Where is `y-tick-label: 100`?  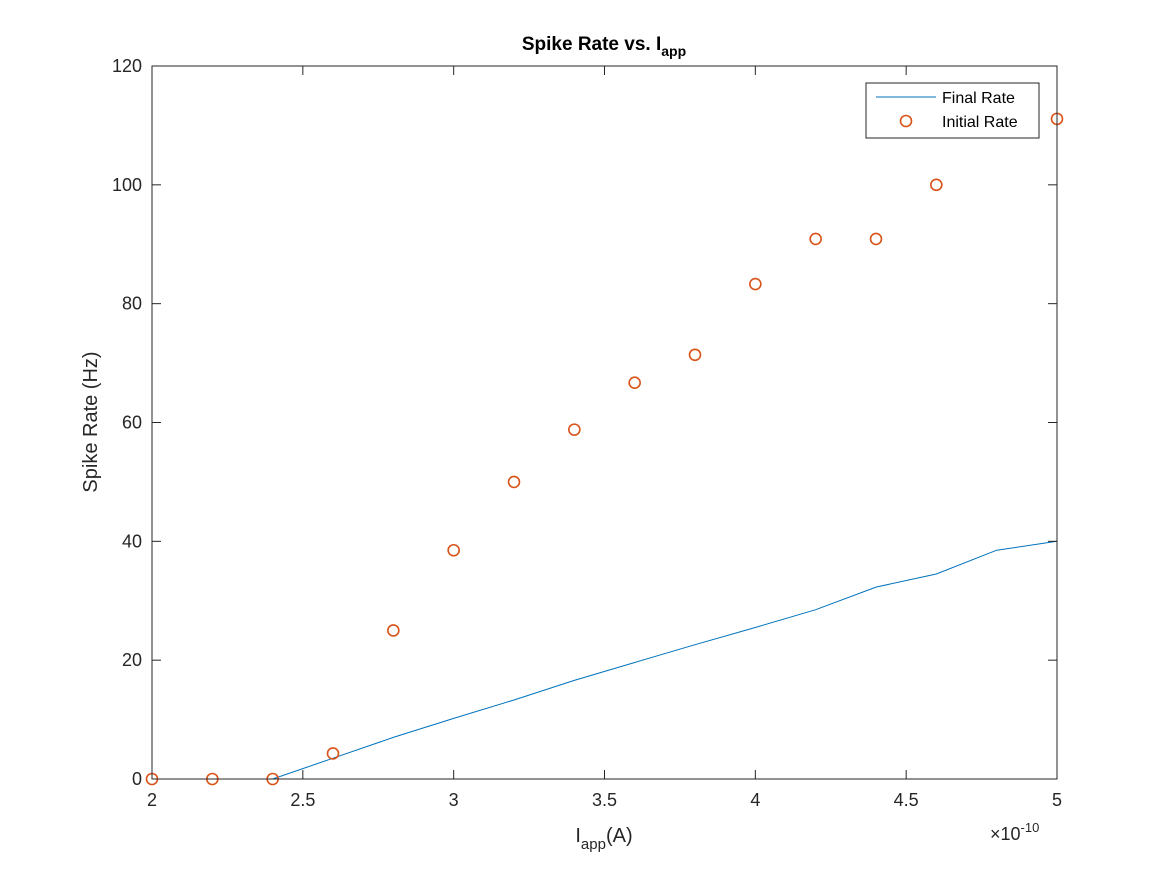 y-tick-label: 100 is located at coordinates (127, 185).